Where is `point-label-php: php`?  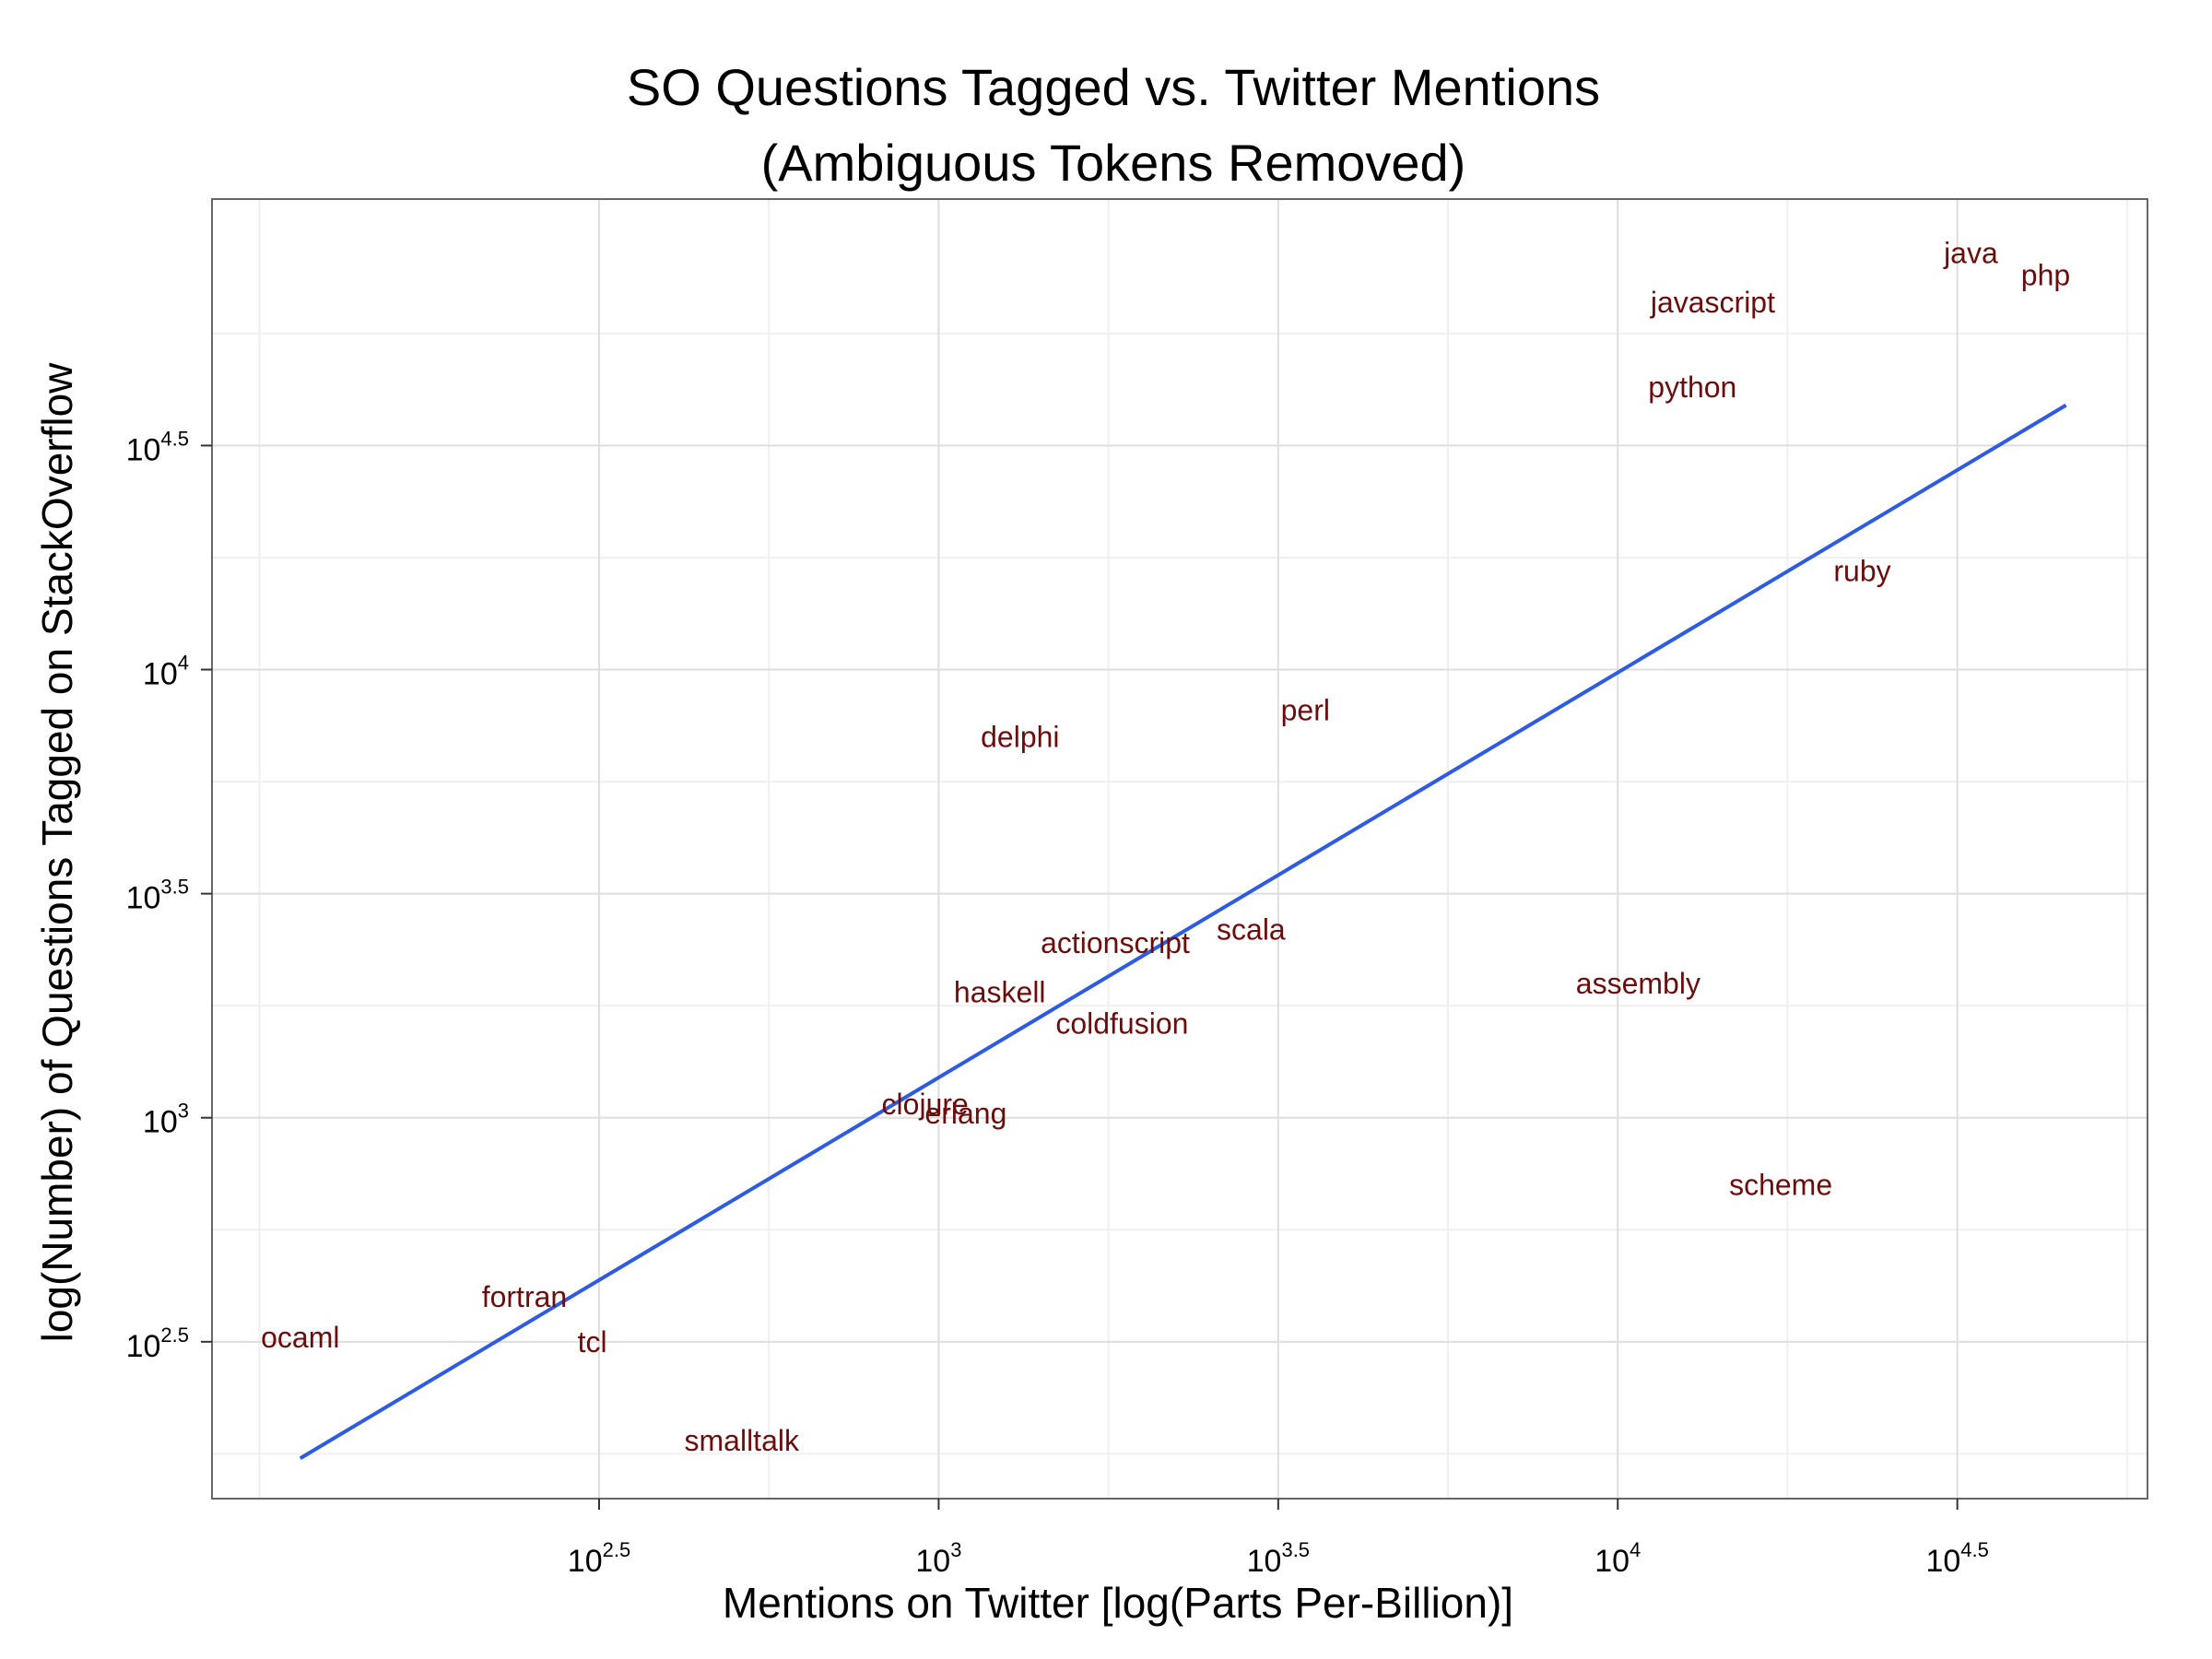
point-label-php: php is located at coordinates (2045, 275).